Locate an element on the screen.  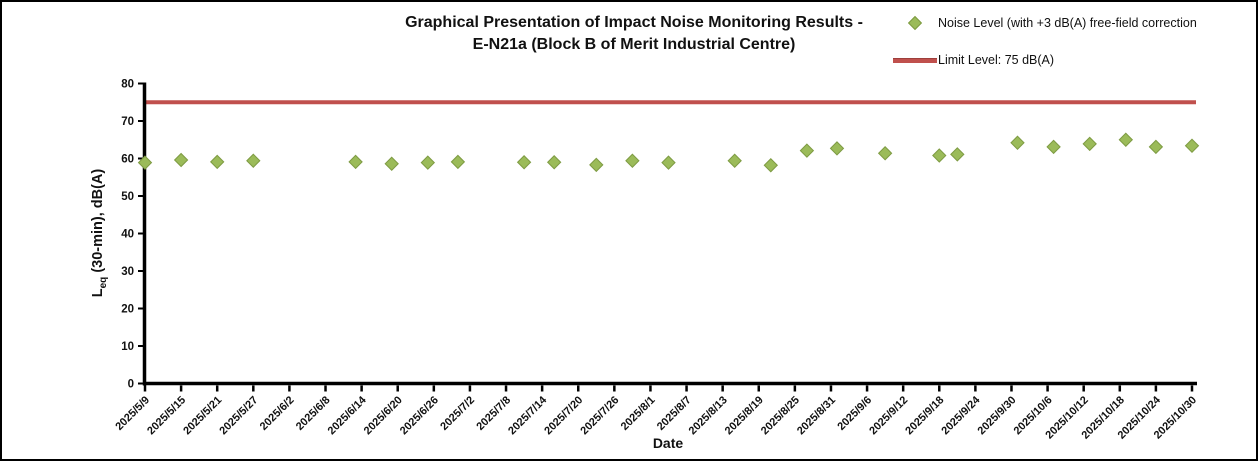
x-tick-label: 2025/8/19 is located at coordinates (744, 415).